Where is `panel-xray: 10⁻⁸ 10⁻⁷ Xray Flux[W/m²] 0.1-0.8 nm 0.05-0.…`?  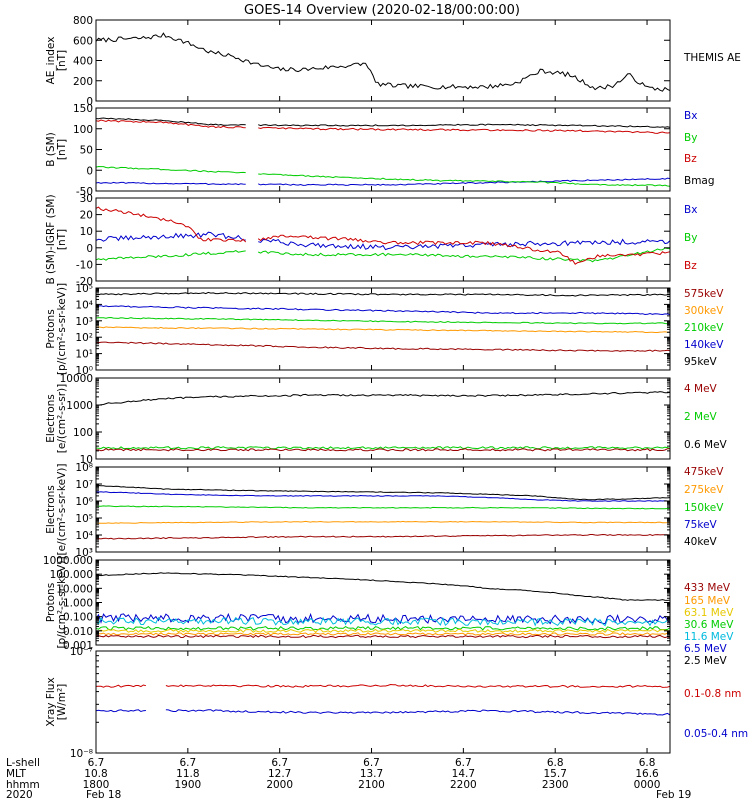 panel-xray: 10⁻⁸ 10⁻⁷ Xray Flux[W/m²] 0.1-0.8 nm 0.05-0.… is located at coordinates (396, 703).